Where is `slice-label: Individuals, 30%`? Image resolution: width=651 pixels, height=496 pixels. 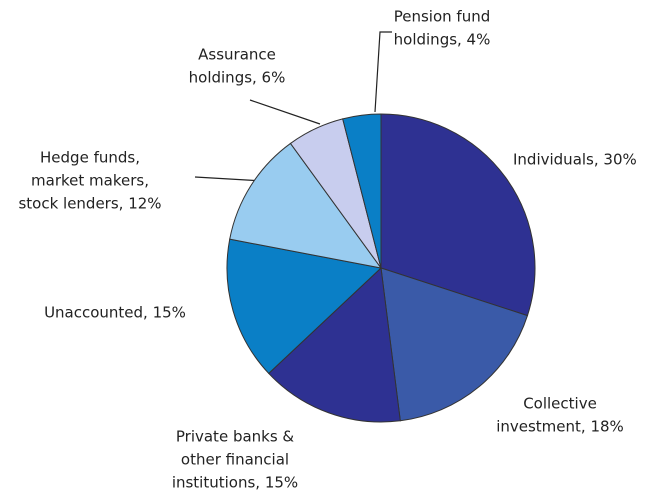
slice-label: Individuals, 30% is located at coordinates (575, 160).